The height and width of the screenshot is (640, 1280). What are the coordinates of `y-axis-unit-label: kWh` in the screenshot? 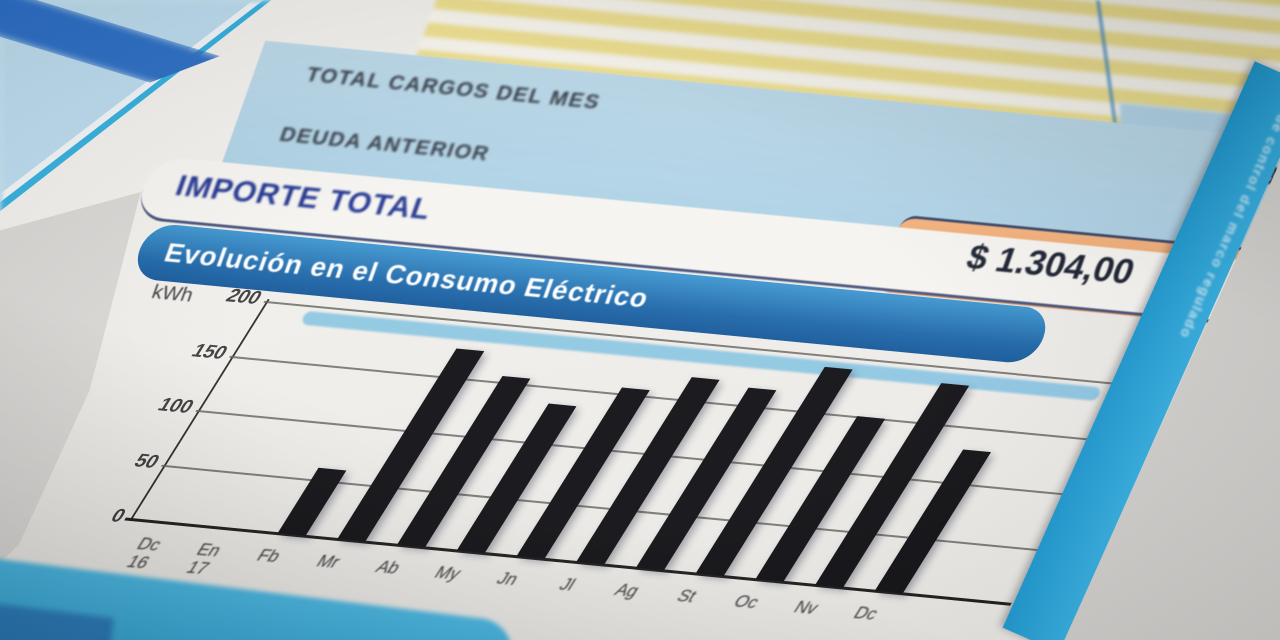 It's located at (172, 294).